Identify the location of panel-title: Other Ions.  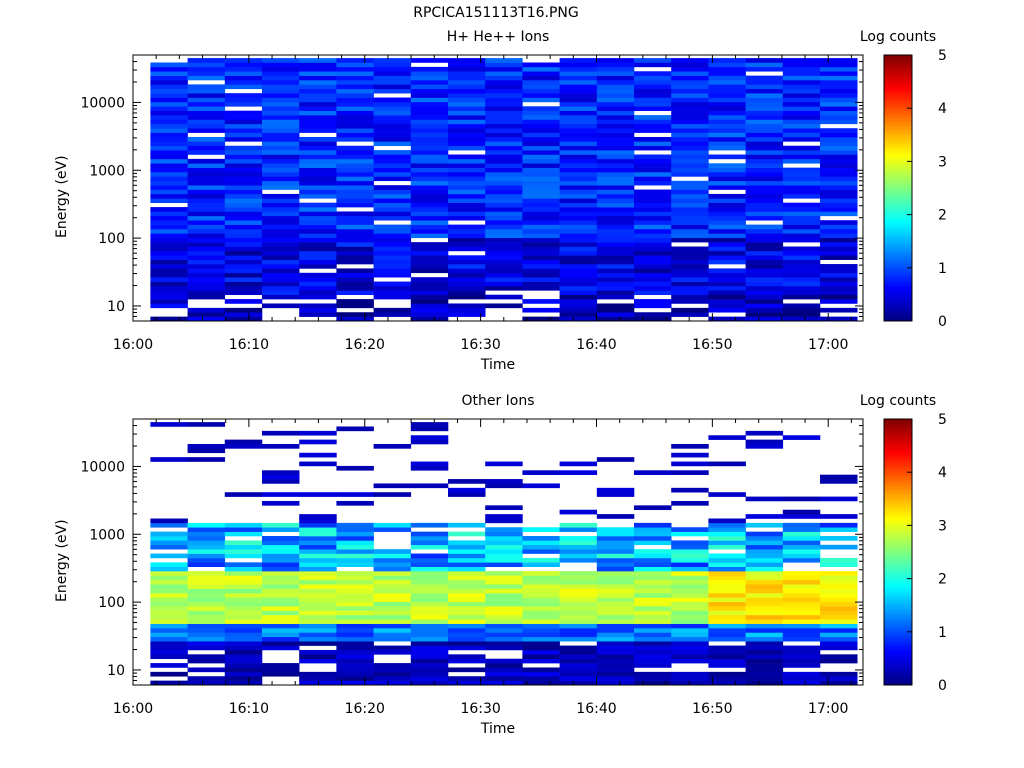
(498, 401).